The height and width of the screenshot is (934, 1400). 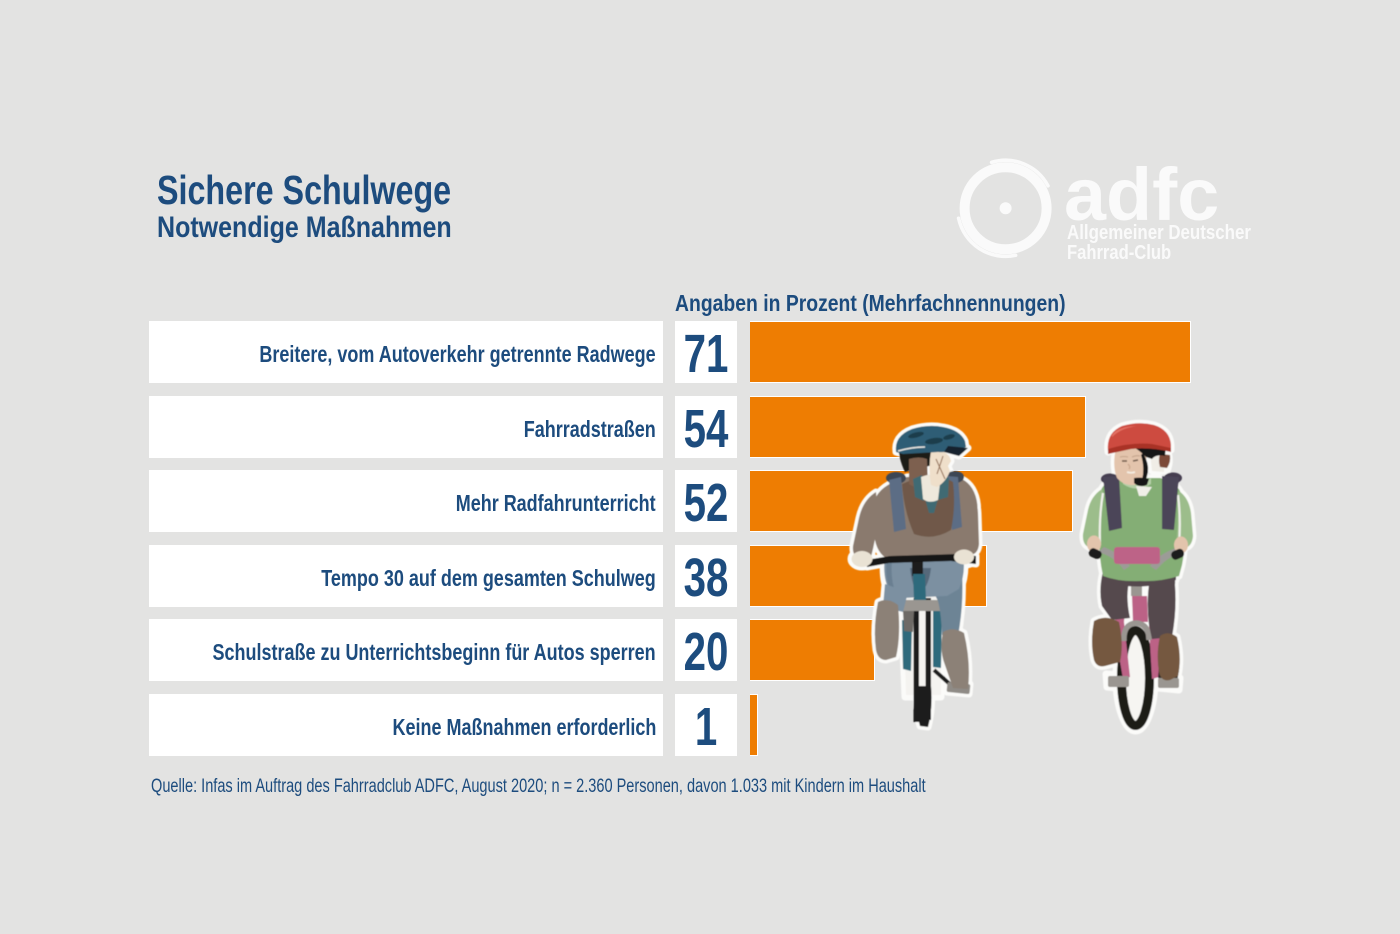 What do you see at coordinates (1119, 252) in the screenshot?
I see `svg-text: Fahrrad-Club` at bounding box center [1119, 252].